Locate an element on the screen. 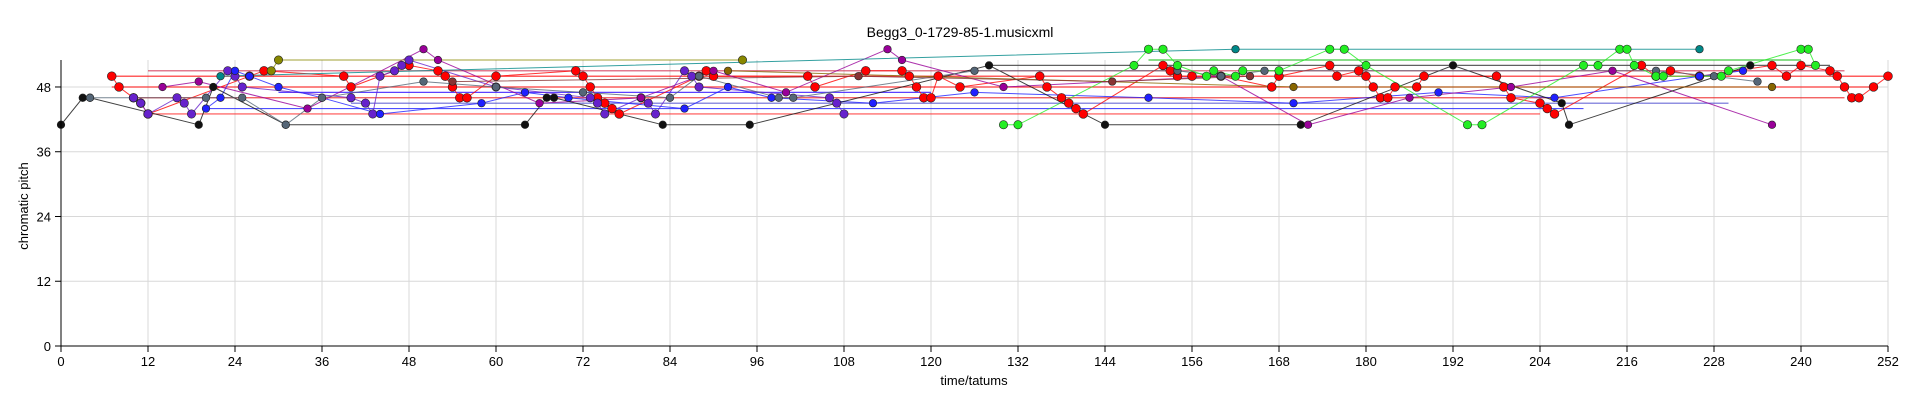 The width and height of the screenshot is (1920, 406). x-tick-label: 72 is located at coordinates (583, 361).